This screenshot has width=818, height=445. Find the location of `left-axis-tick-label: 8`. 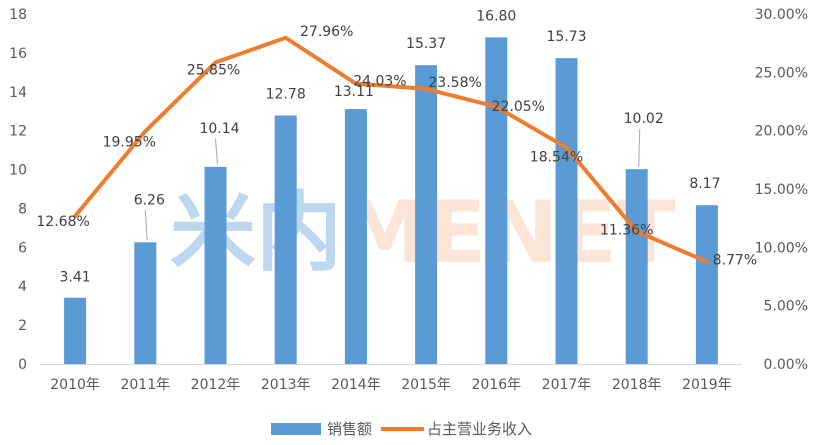

left-axis-tick-label: 8 is located at coordinates (22, 209).